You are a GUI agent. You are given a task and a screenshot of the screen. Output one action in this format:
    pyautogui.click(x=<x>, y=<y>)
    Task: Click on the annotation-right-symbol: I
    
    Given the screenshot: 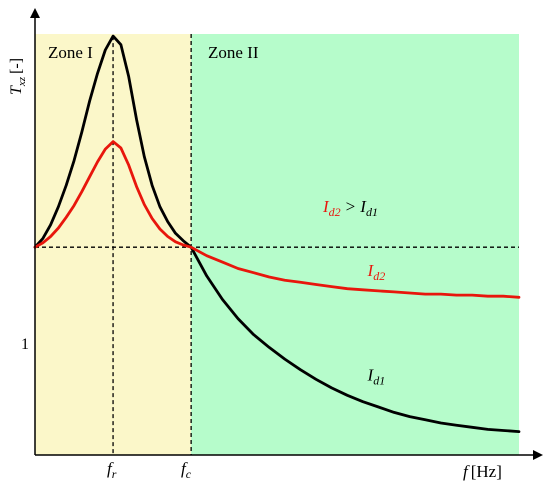 What is the action you would take?
    pyautogui.click(x=363, y=206)
    